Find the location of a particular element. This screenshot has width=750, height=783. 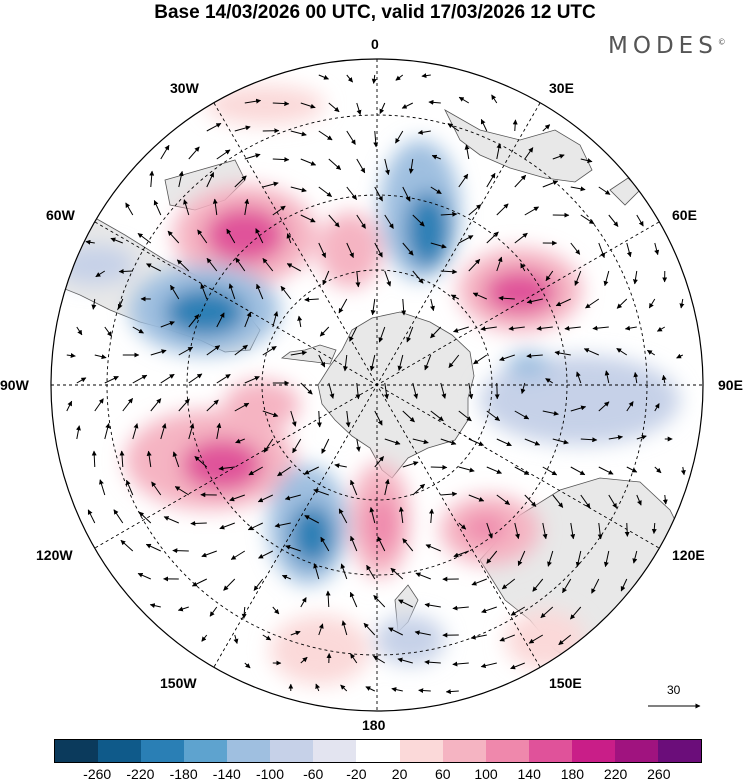

colorbar-tick-label: -20 is located at coordinates (356, 774).